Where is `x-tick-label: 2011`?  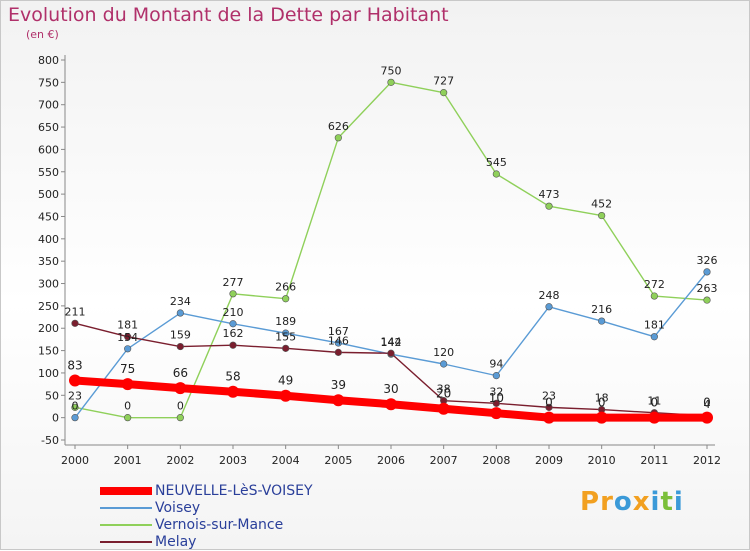
x-tick-label: 2011 is located at coordinates (654, 460).